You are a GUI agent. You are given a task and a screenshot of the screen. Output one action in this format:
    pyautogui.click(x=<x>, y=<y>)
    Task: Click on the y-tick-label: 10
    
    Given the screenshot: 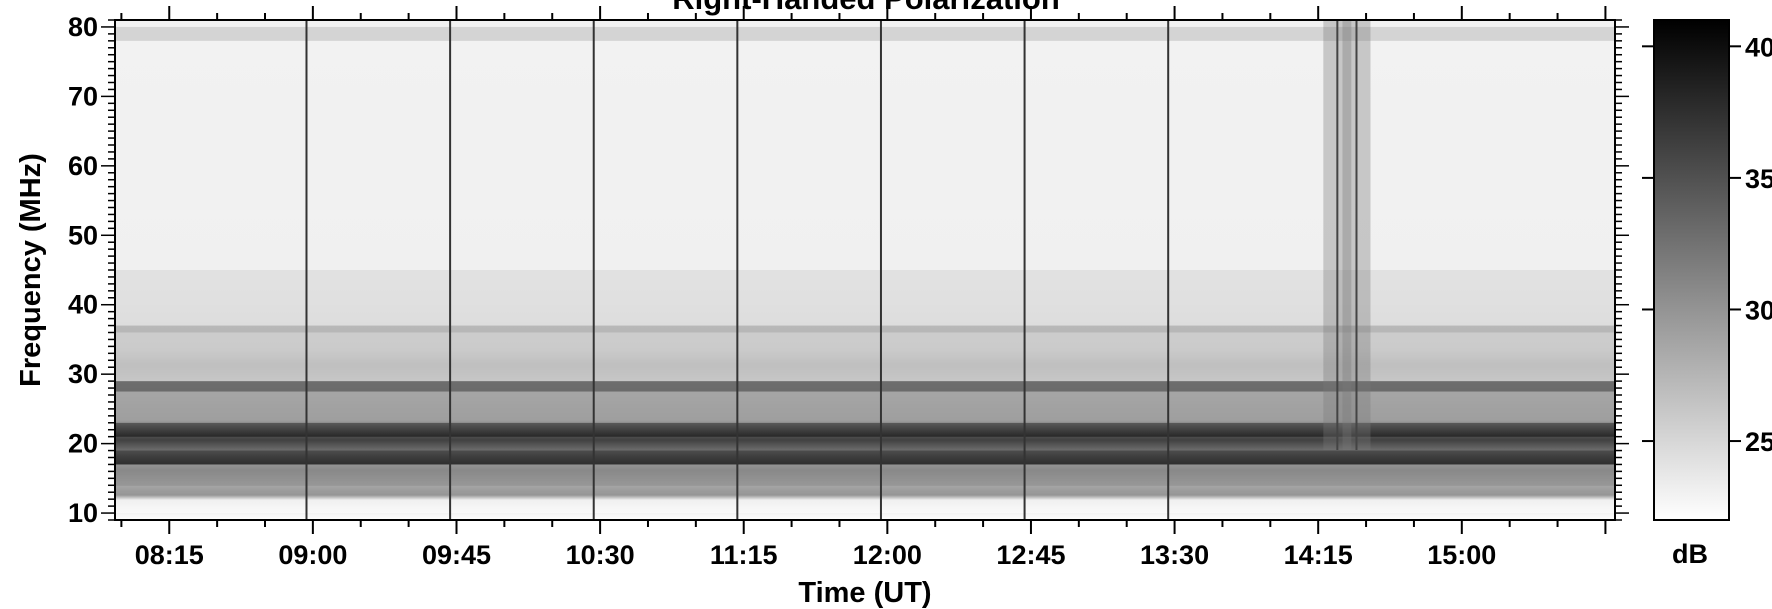 What is the action you would take?
    pyautogui.click(x=83, y=513)
    